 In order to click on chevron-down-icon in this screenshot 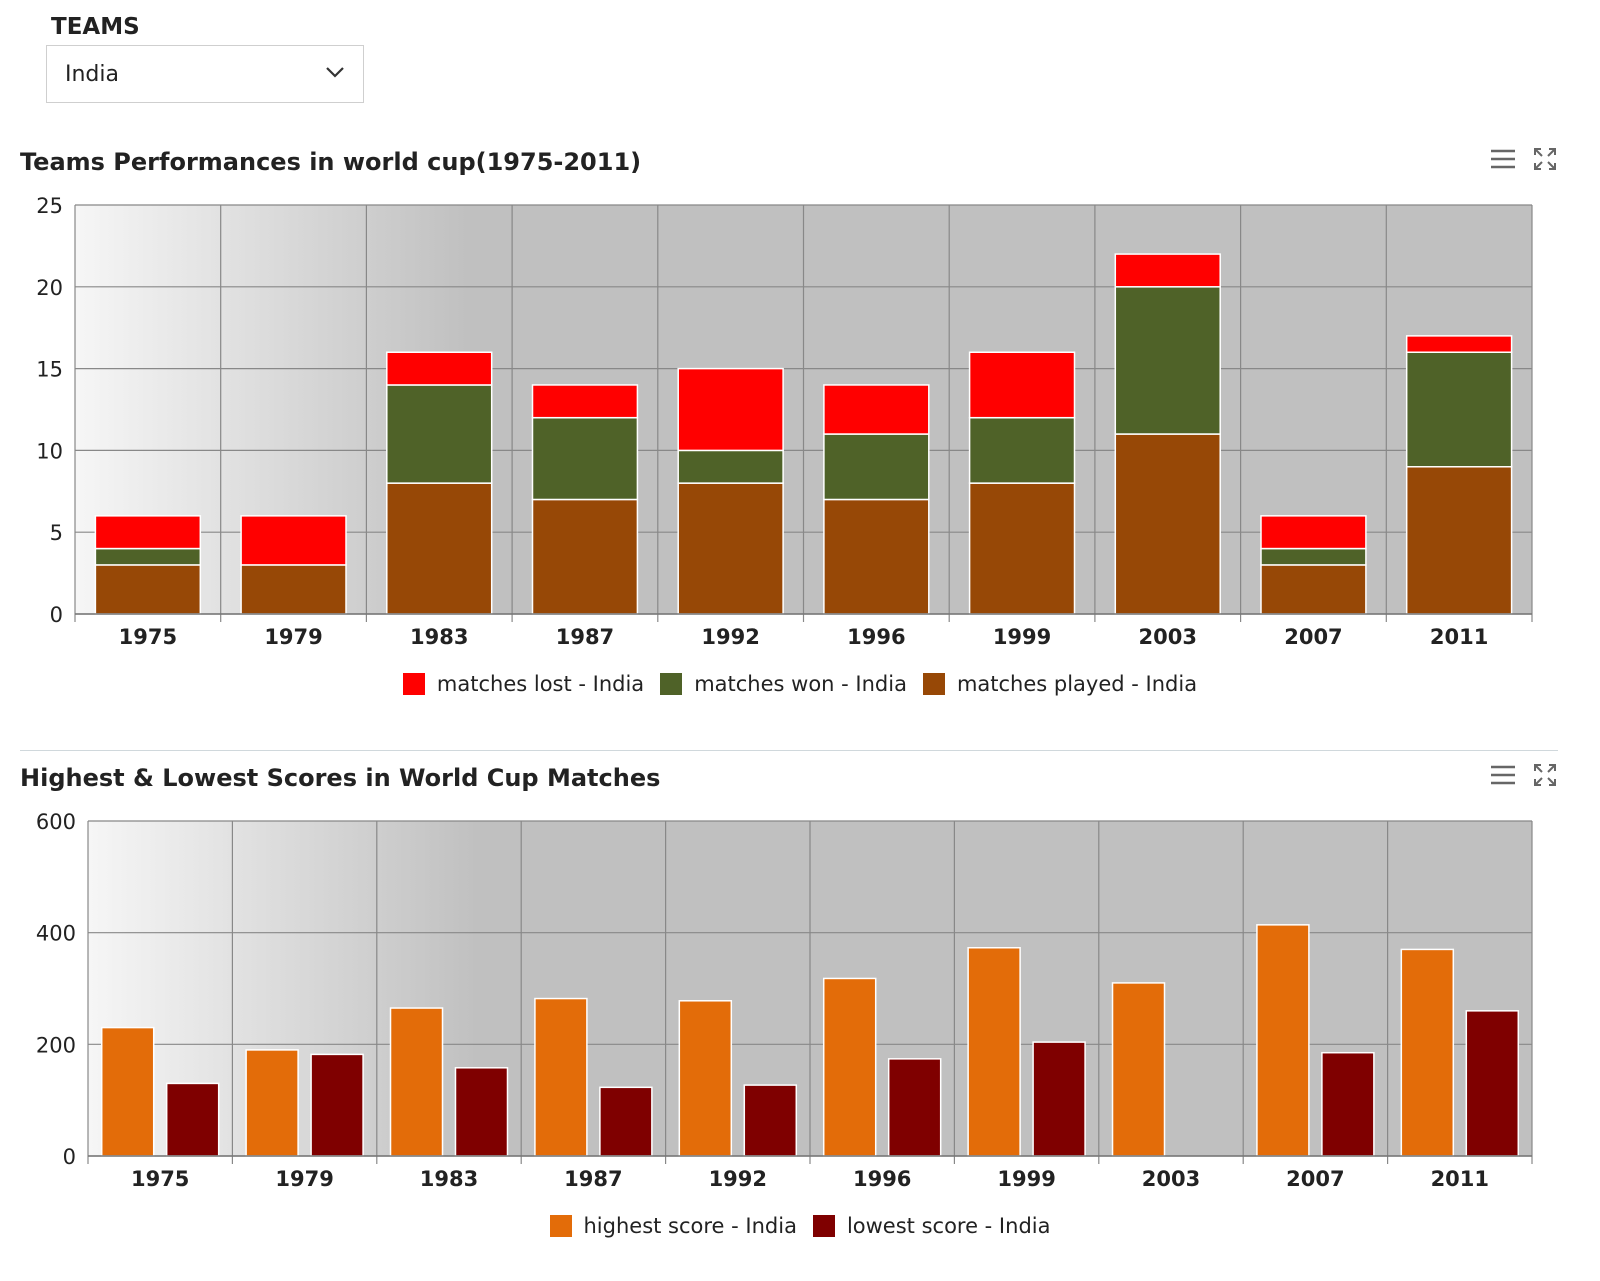, I will do `click(335, 72)`.